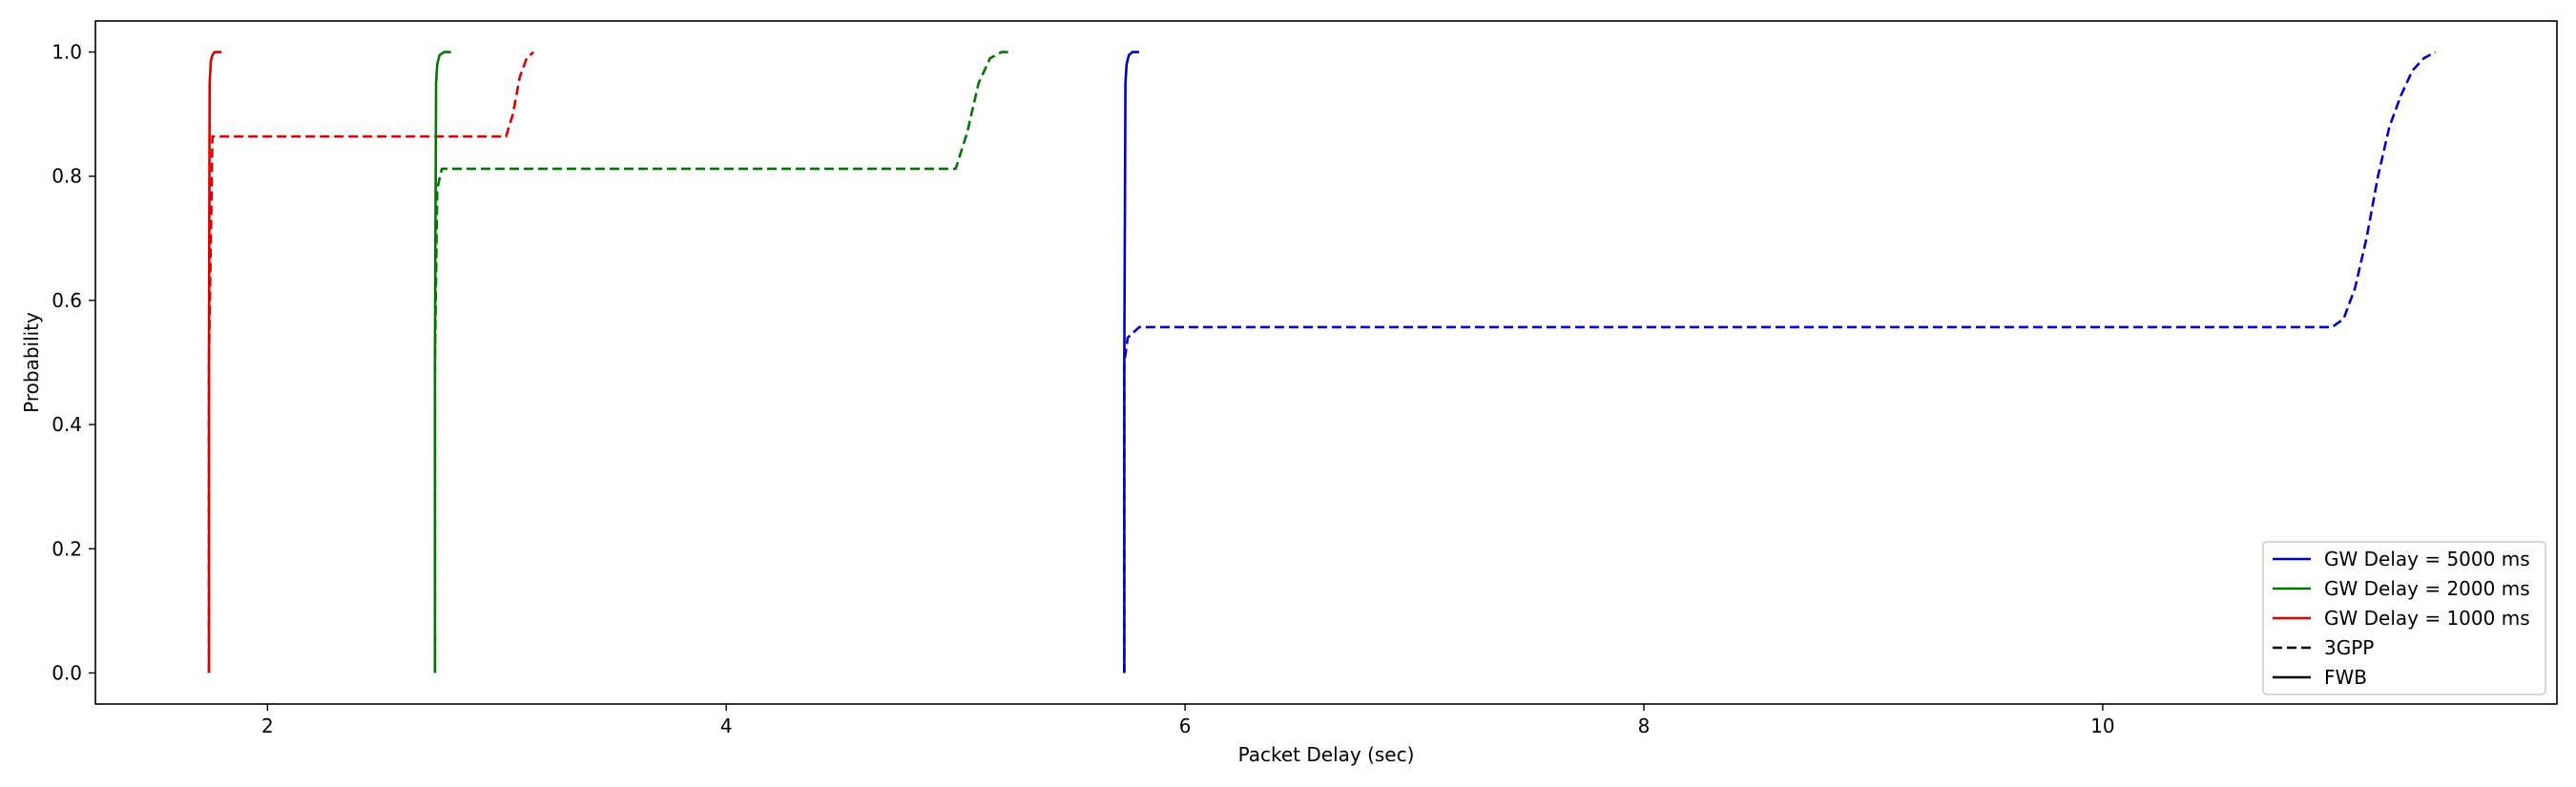 The height and width of the screenshot is (787, 2576). What do you see at coordinates (2427, 588) in the screenshot?
I see `legend-entry-label: GW Delay = 2000 ms` at bounding box center [2427, 588].